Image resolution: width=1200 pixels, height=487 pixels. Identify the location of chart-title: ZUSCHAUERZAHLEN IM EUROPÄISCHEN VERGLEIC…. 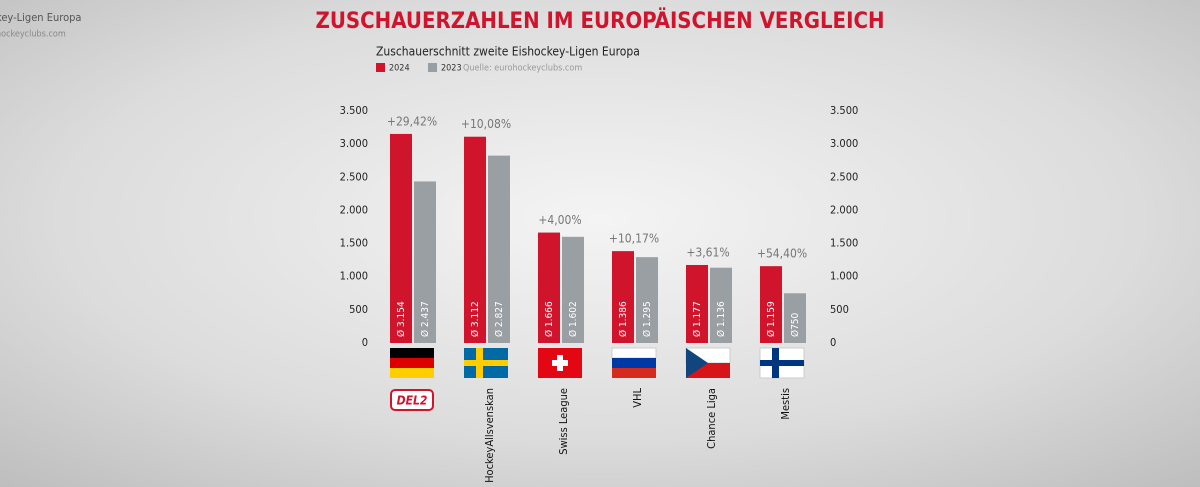
(599, 21).